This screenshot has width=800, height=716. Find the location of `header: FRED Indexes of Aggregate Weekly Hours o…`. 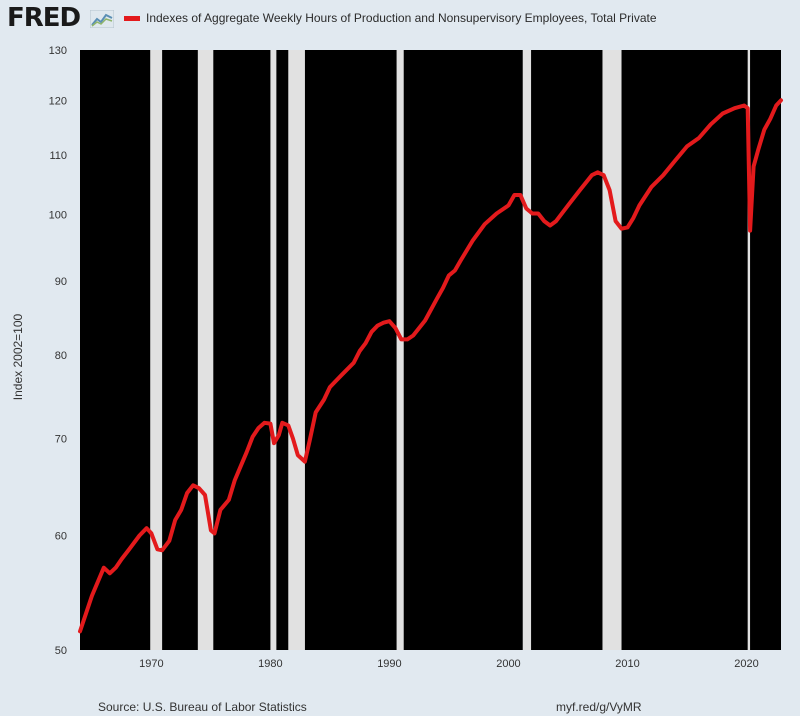

header: FRED Indexes of Aggregate Weekly Hours o… is located at coordinates (400, 20).